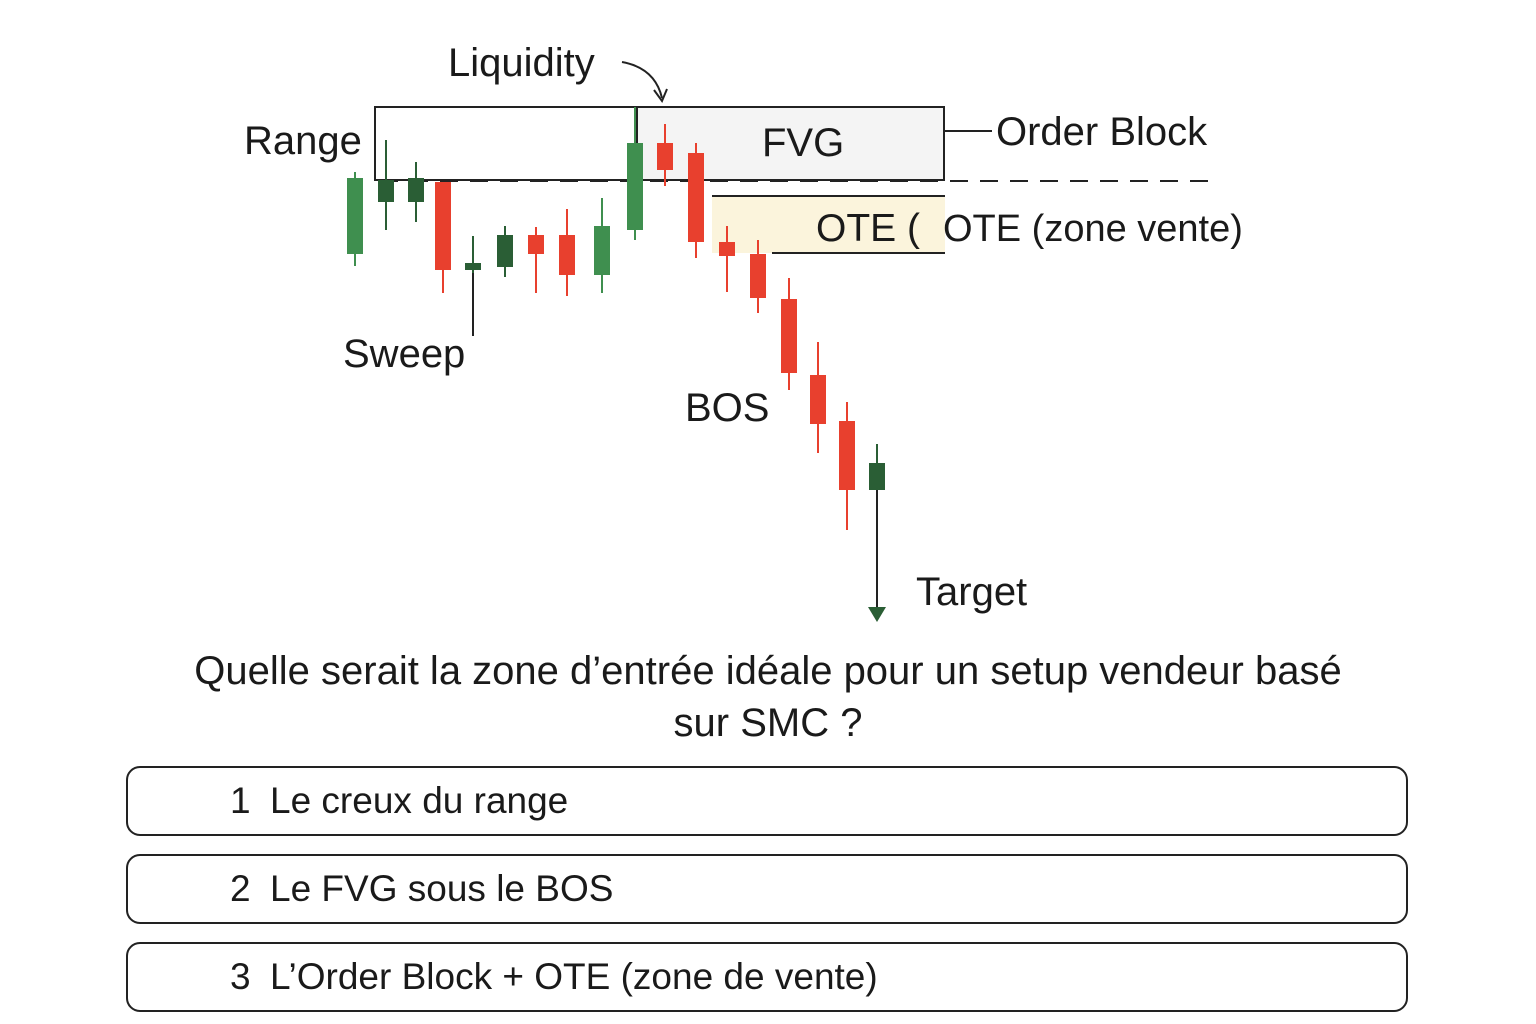 The image size is (1536, 1024). What do you see at coordinates (767, 889) in the screenshot?
I see `choice-2: 2 Le FVG sous le BOS` at bounding box center [767, 889].